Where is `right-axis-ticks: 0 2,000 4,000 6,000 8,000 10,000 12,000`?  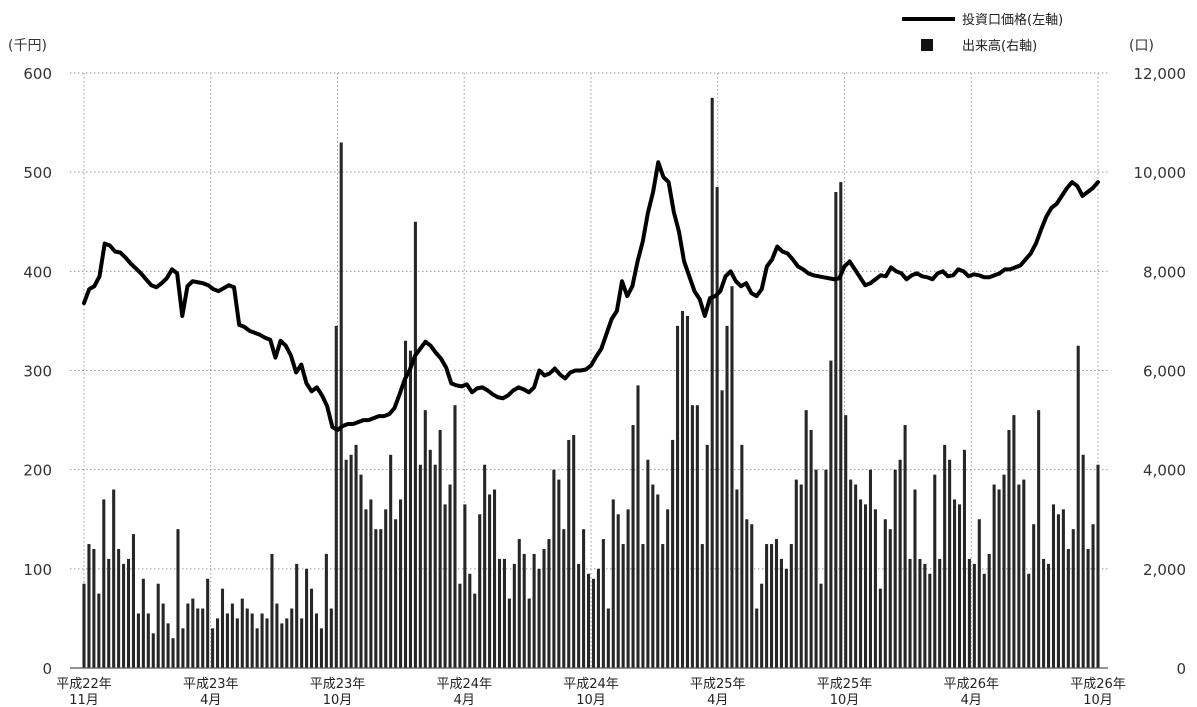
right-axis-ticks: 0 2,000 4,000 6,000 8,000 10,000 12,000 is located at coordinates (1160, 371).